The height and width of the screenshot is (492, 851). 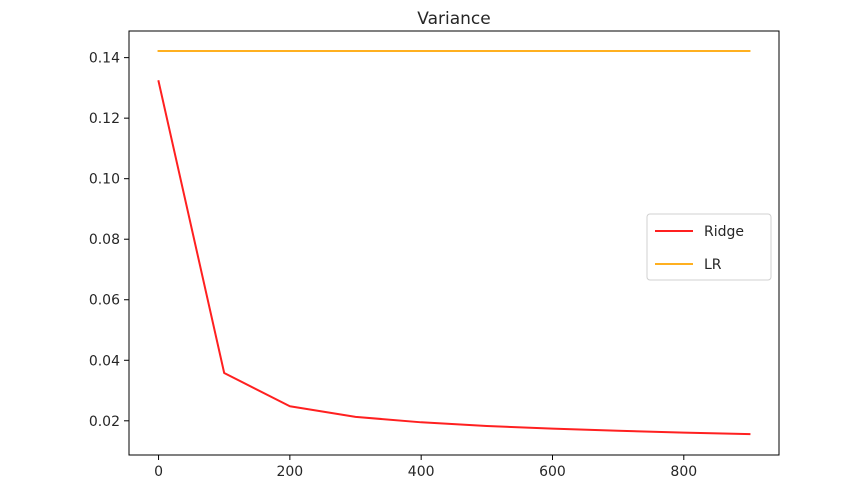 I want to click on y-tick-label: 0.06, so click(x=104, y=301).